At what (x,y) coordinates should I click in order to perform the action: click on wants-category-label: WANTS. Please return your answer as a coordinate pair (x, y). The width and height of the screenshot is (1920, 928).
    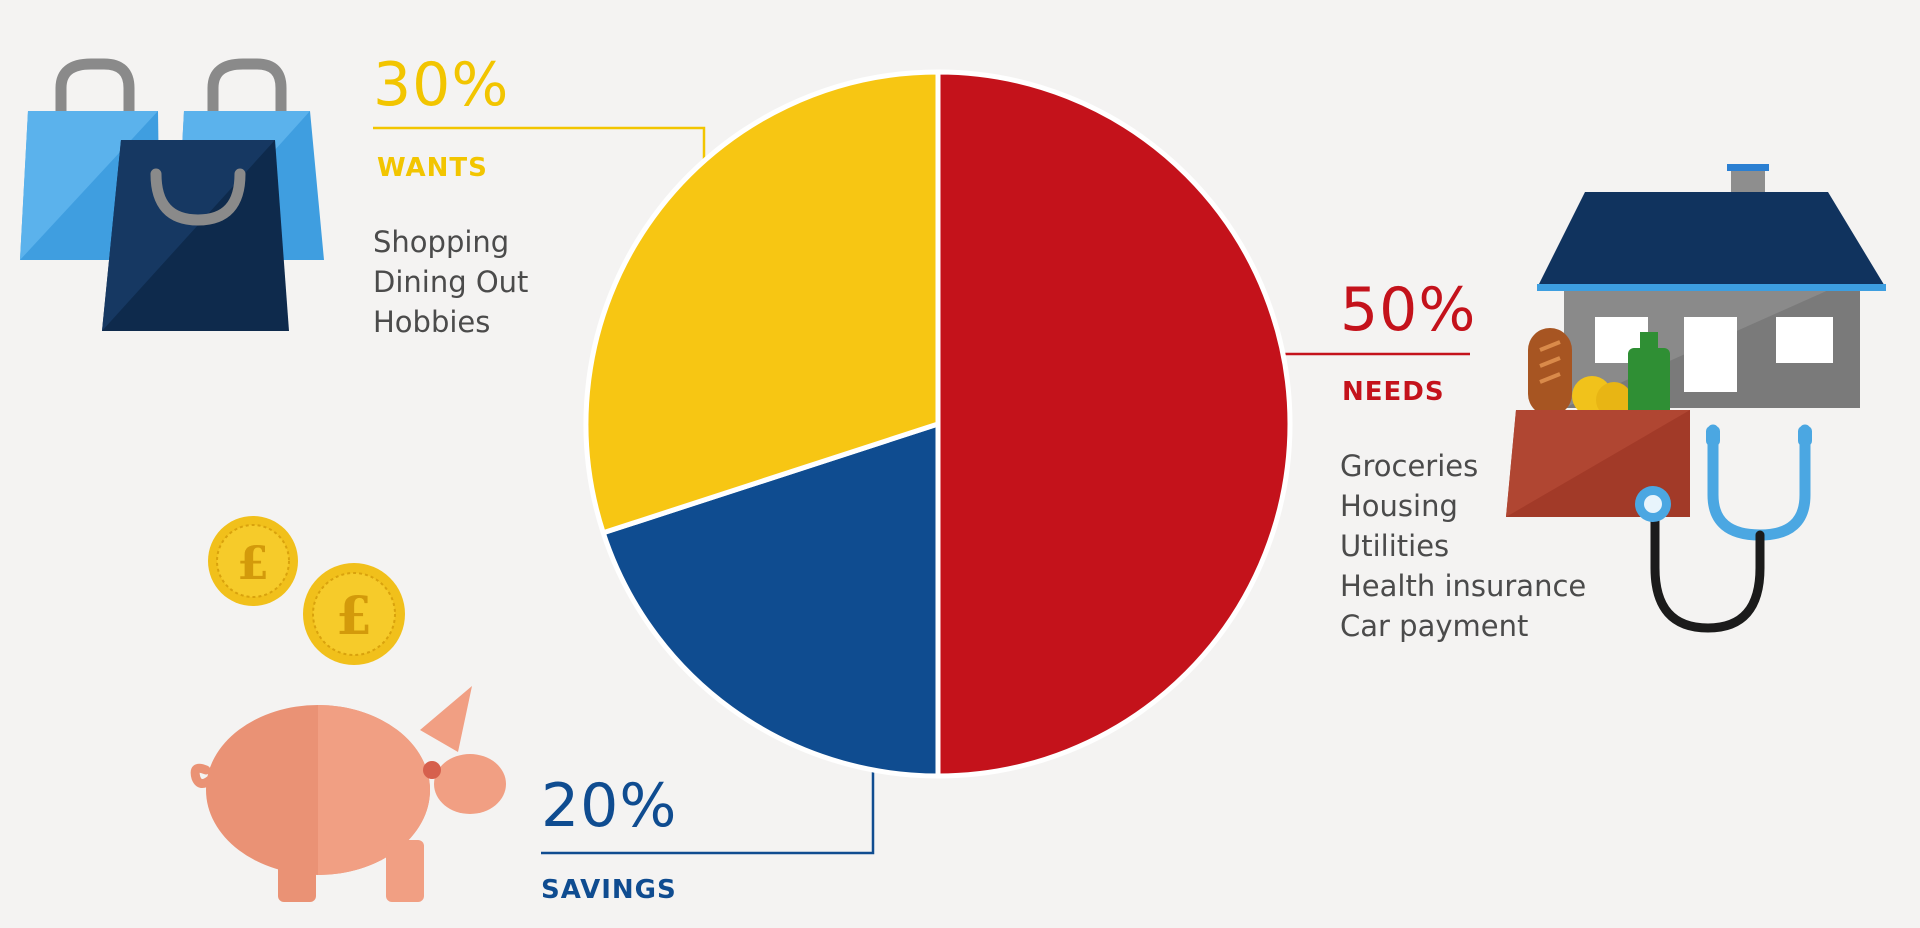
    Looking at the image, I should click on (432, 168).